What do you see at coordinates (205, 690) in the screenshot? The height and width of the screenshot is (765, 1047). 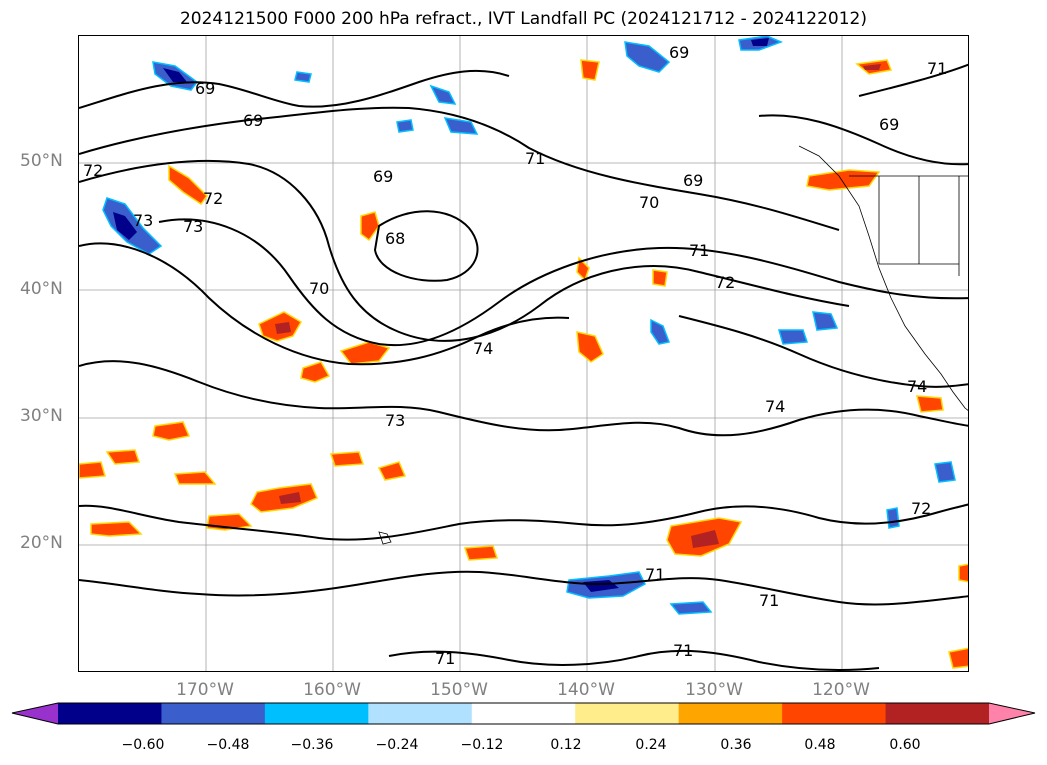 I see `lon-label-170w: 170°W` at bounding box center [205, 690].